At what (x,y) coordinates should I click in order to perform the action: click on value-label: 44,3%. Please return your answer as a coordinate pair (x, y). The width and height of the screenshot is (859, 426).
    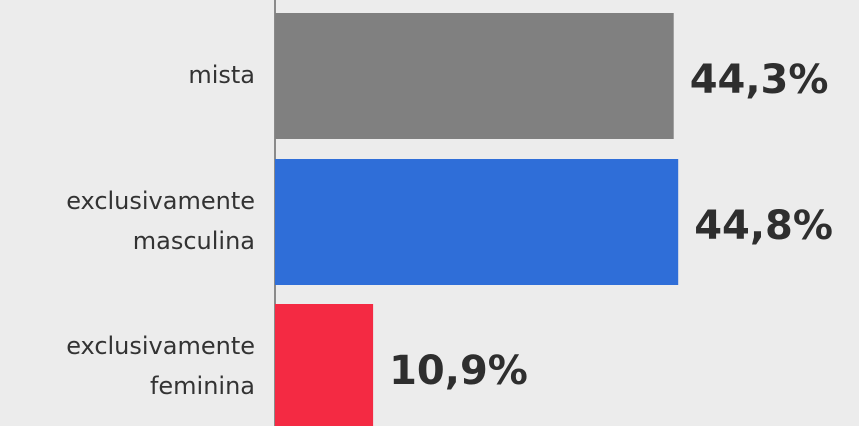
    Looking at the image, I should click on (759, 80).